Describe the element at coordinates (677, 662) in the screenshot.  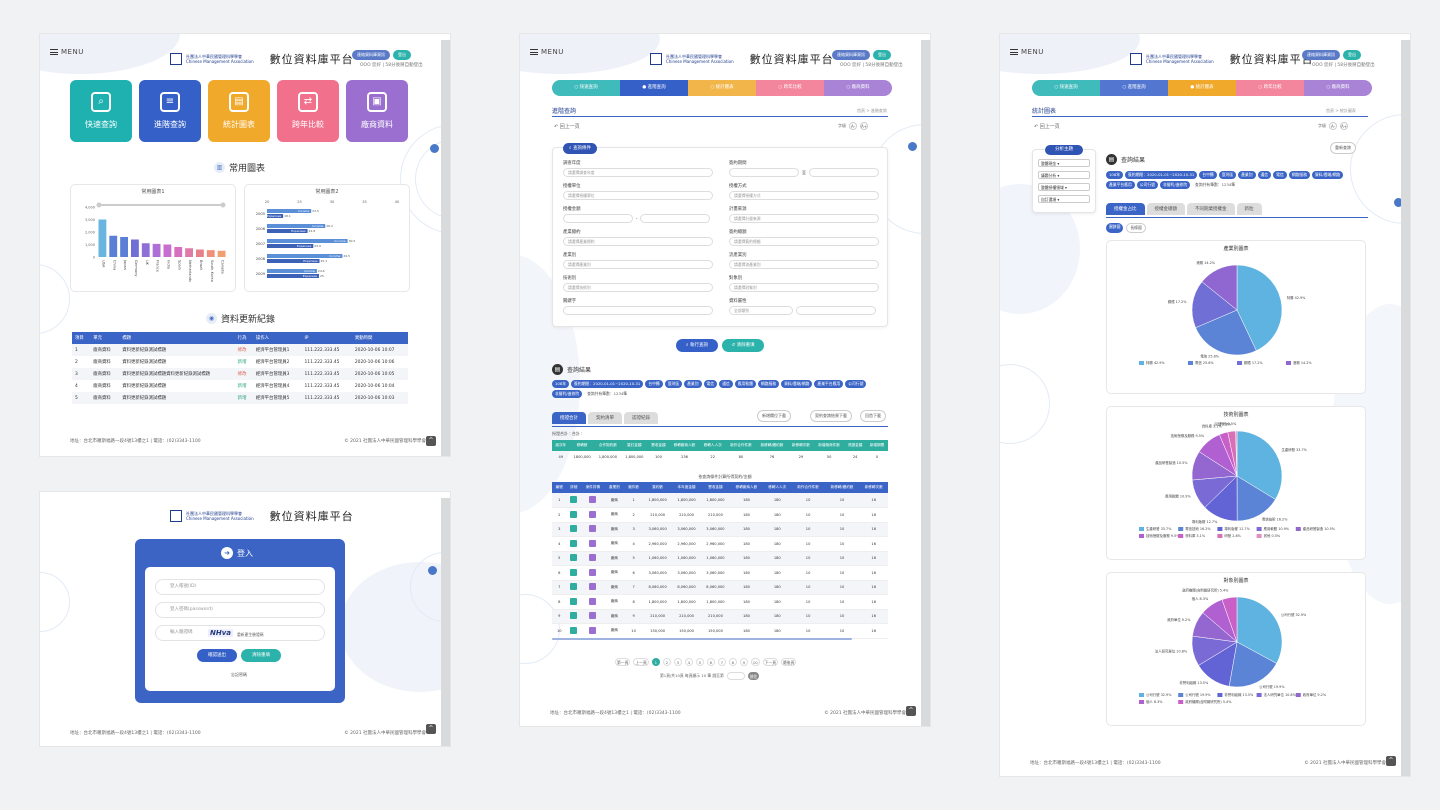
I see `page-button: 3` at that location.